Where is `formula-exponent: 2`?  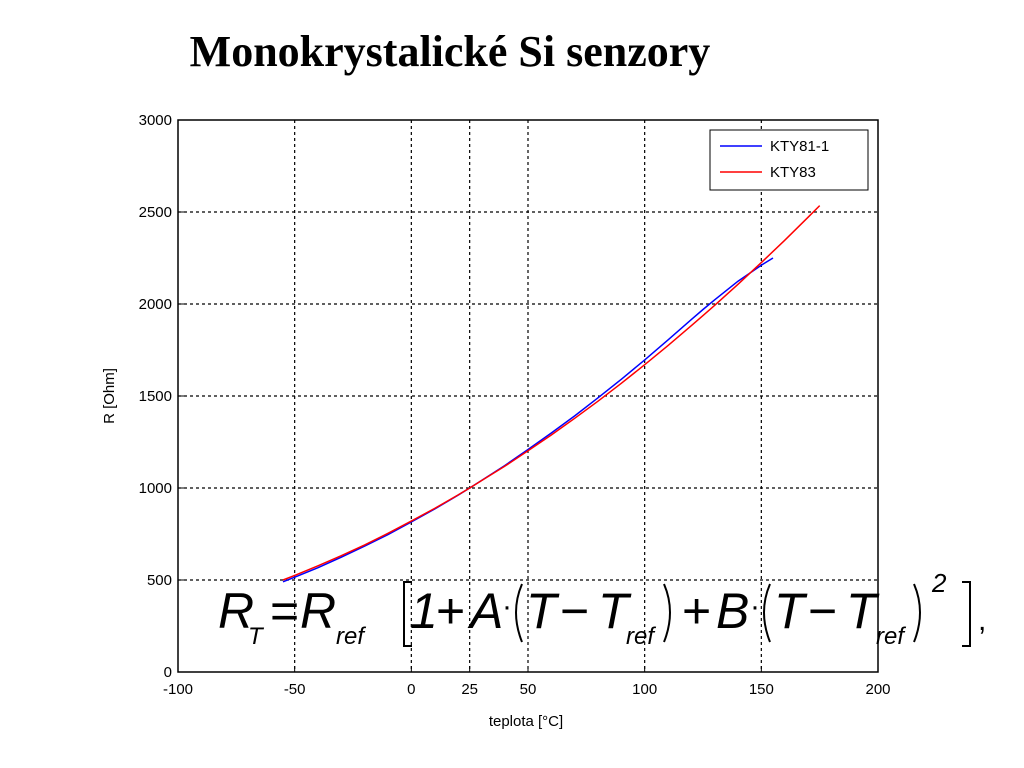 formula-exponent: 2 is located at coordinates (939, 583).